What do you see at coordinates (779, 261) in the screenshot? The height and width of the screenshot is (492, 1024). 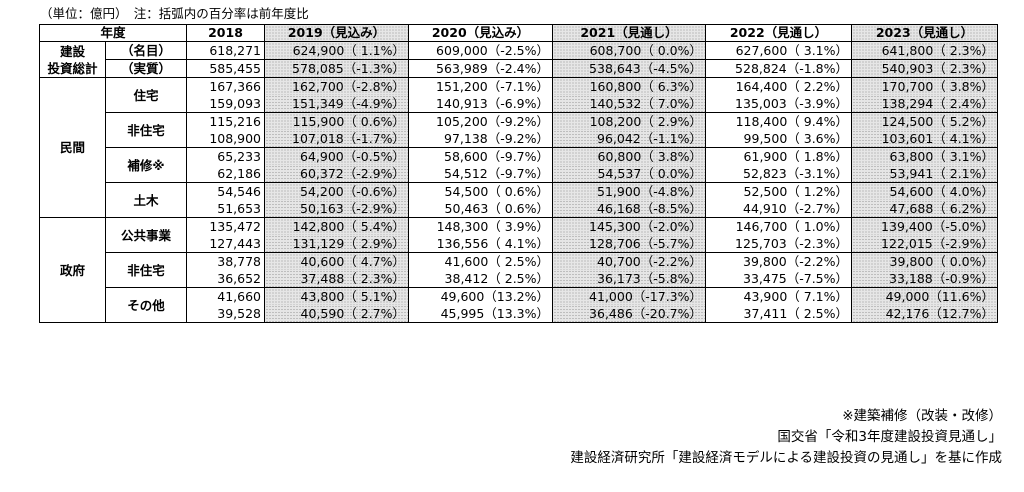 I see `table-cell: 39,800（-2.2%）` at bounding box center [779, 261].